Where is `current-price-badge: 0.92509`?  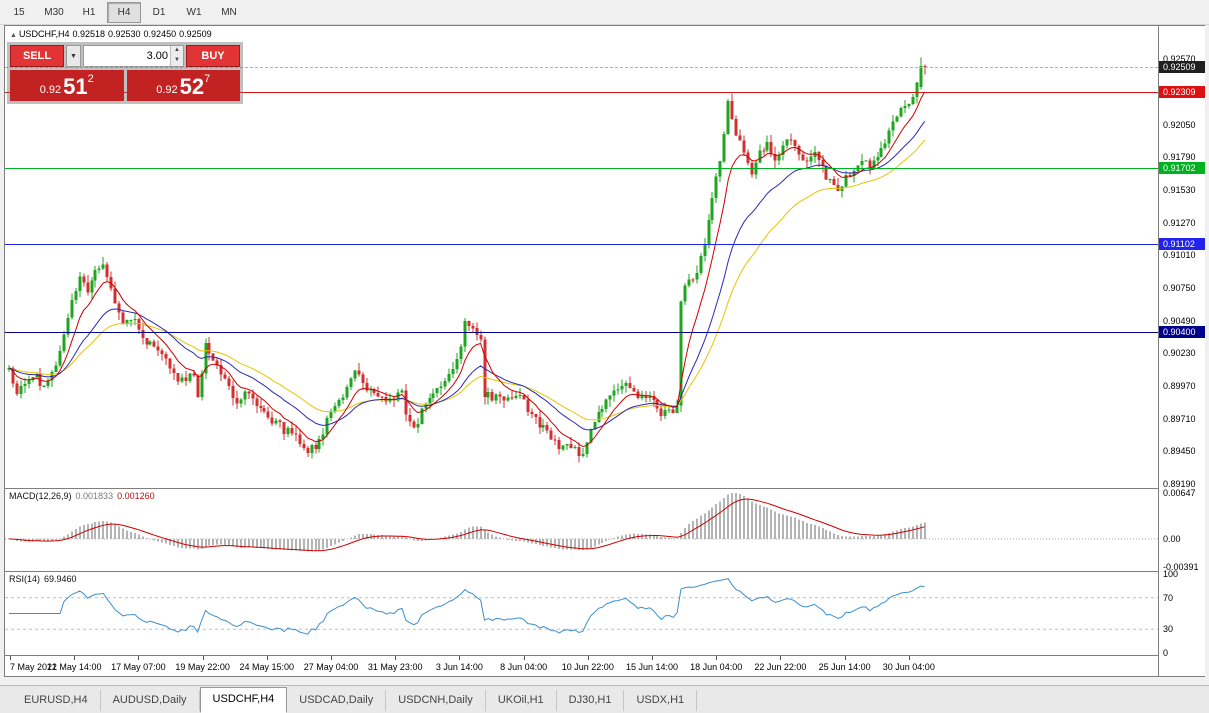
current-price-badge: 0.92509 is located at coordinates (1182, 67).